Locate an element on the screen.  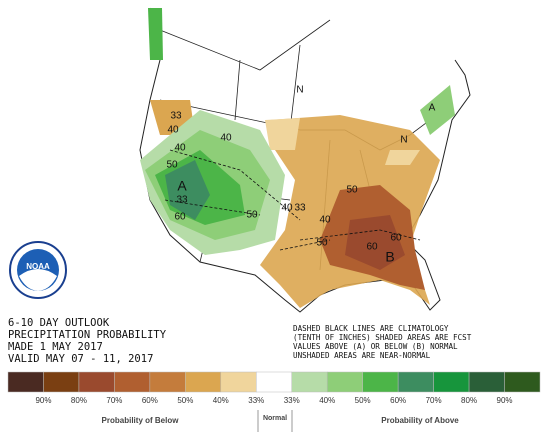
header-line: VALID MAY 07 - 11, 2017 is located at coordinates (80, 359).